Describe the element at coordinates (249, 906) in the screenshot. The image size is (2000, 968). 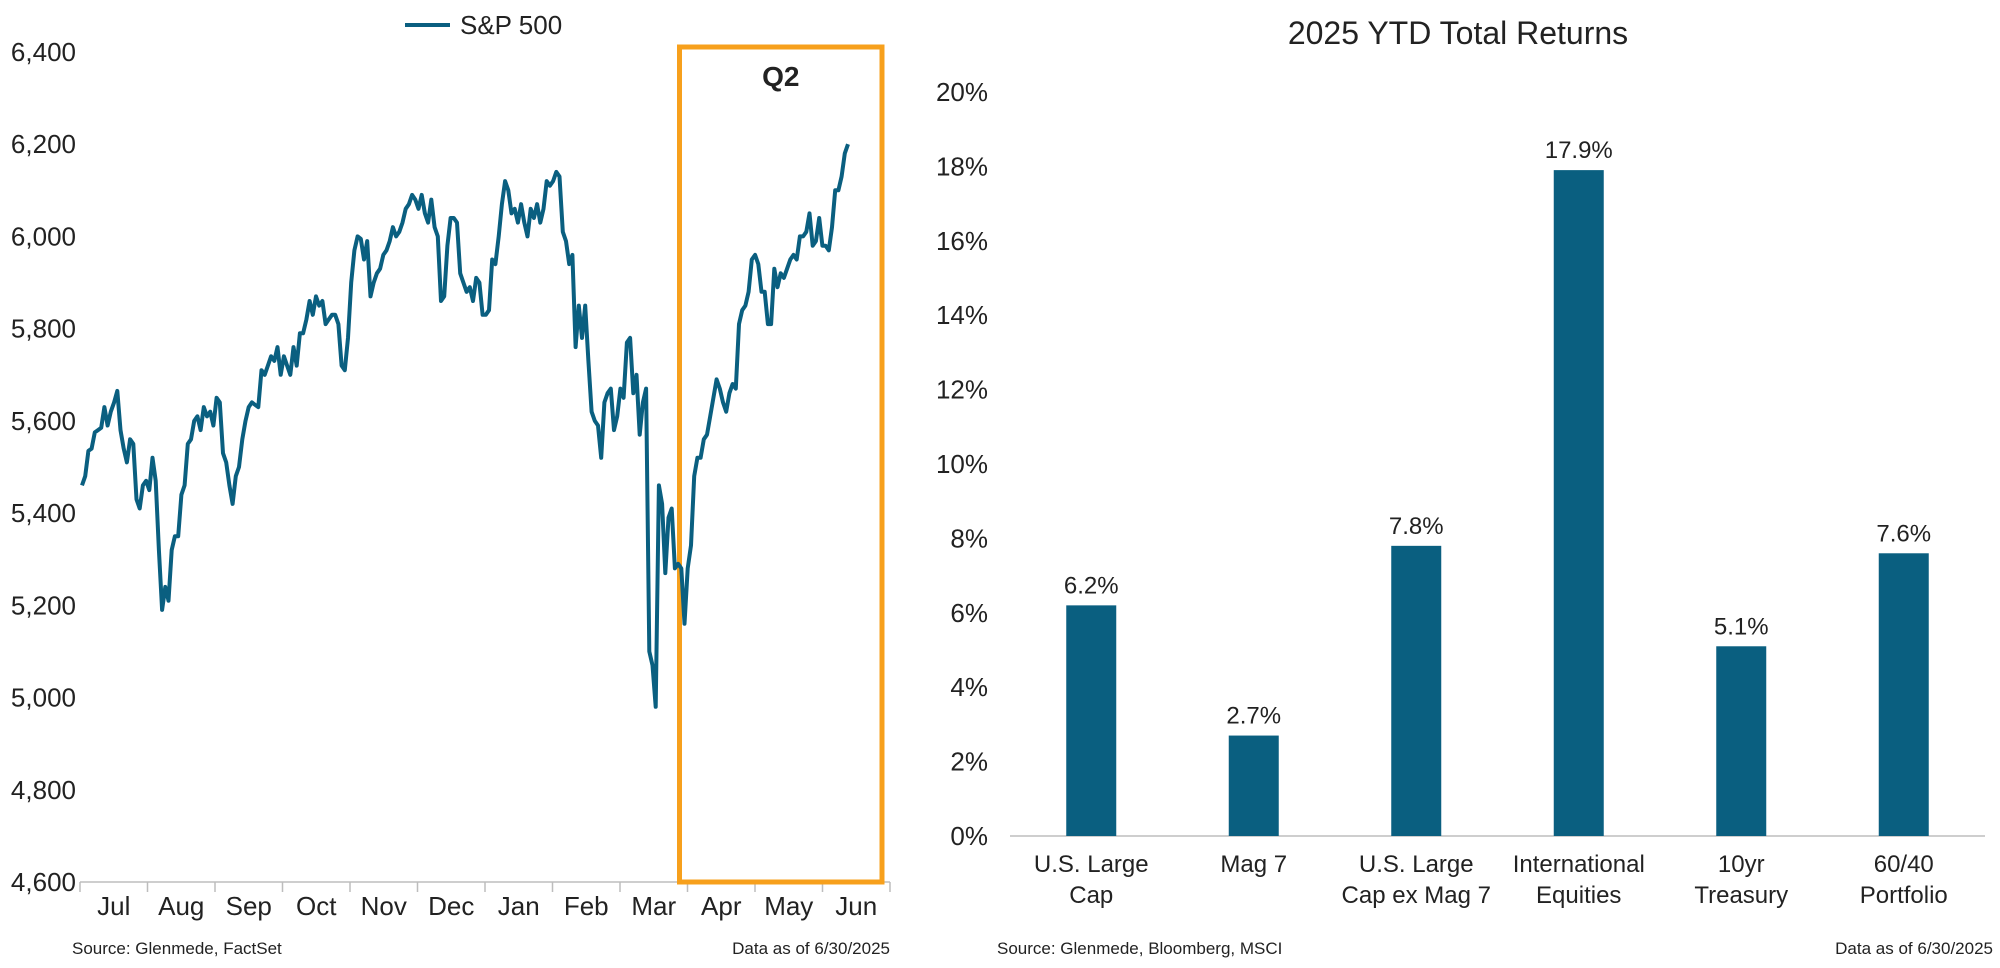
I see `left-x-tick-label: Sep` at that location.